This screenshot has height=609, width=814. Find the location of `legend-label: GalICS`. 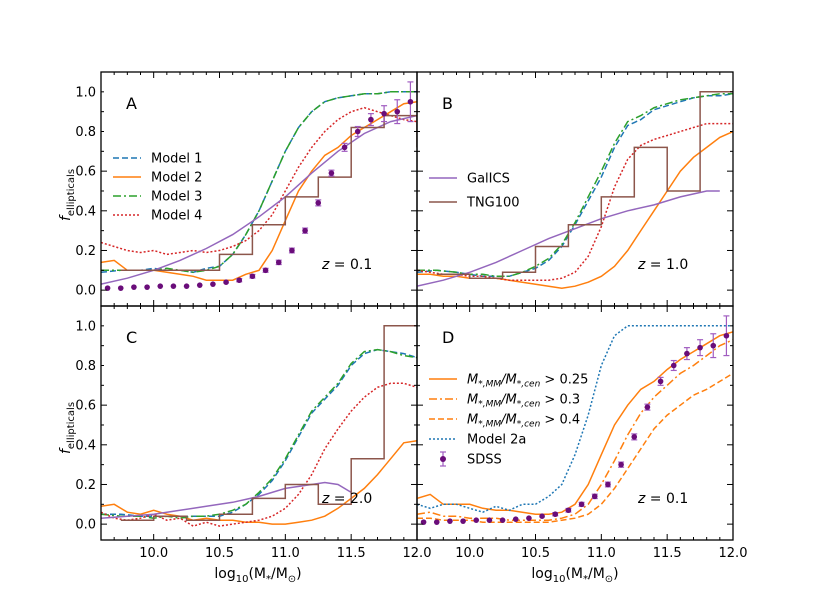

legend-label: GalICS is located at coordinates (488, 179).